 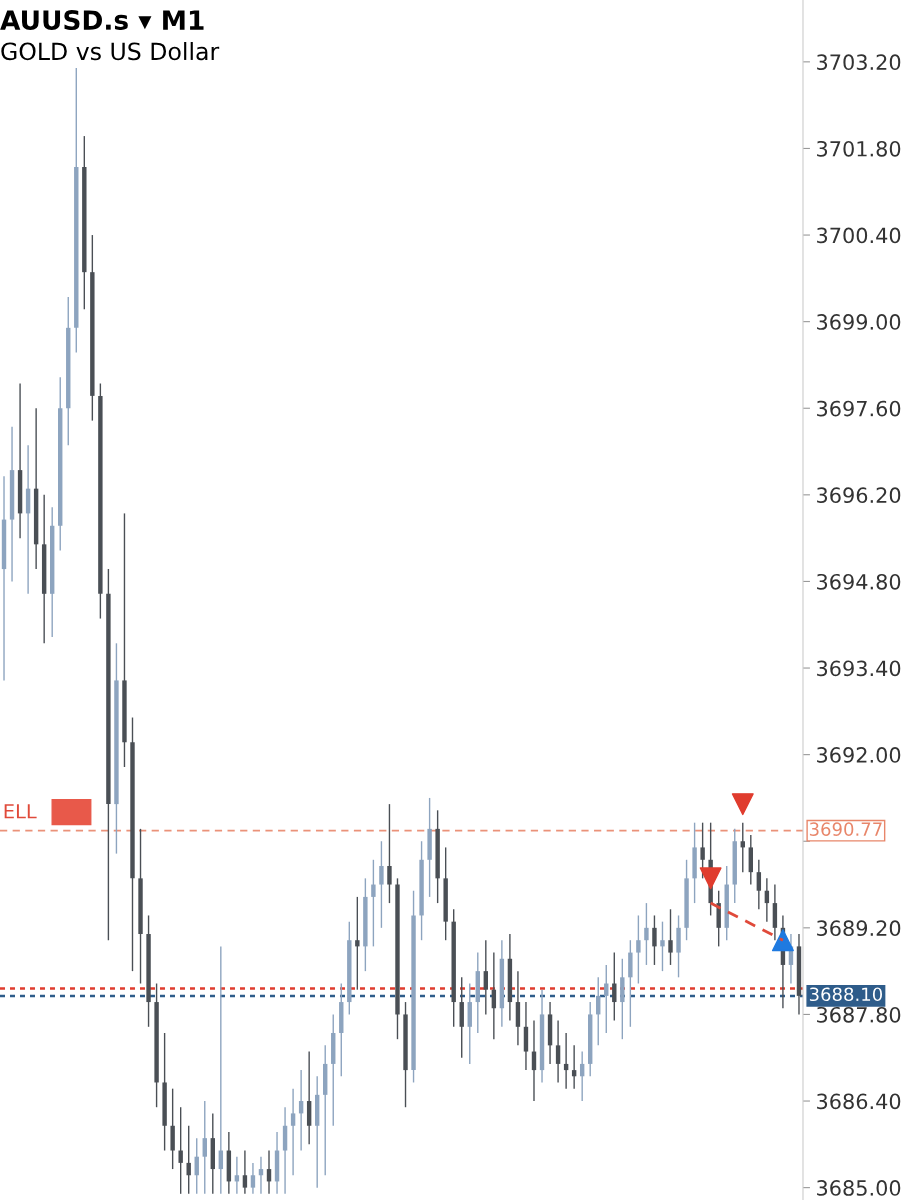 What do you see at coordinates (859, 1014) in the screenshot?
I see `y-tick-label: 3687.80` at bounding box center [859, 1014].